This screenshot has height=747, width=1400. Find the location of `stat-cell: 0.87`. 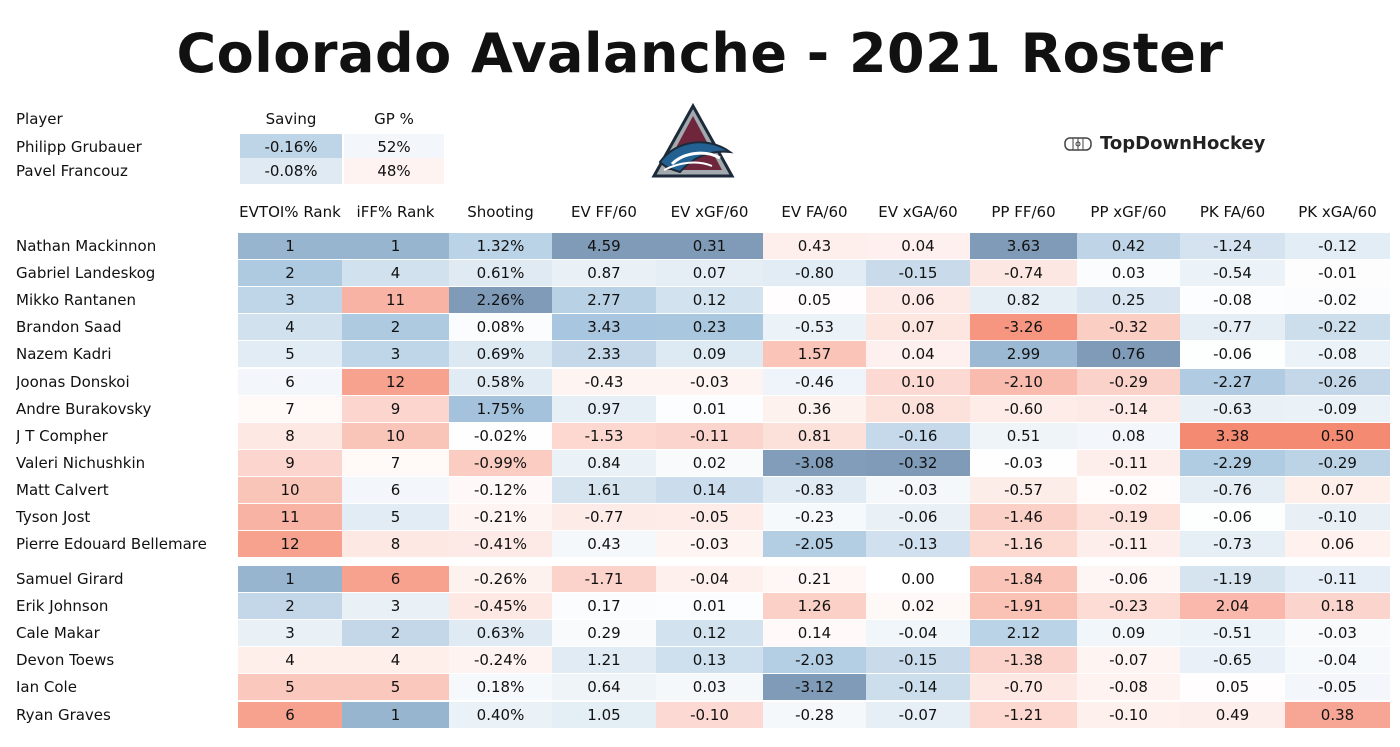

stat-cell: 0.87 is located at coordinates (604, 273).